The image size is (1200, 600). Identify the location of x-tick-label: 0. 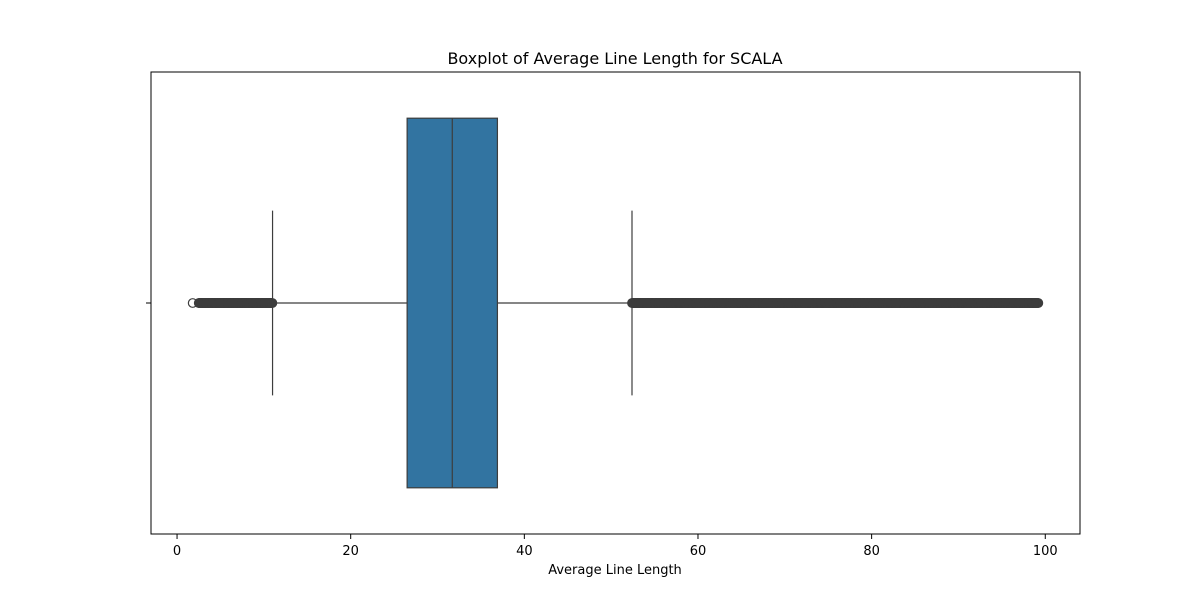
(177, 551).